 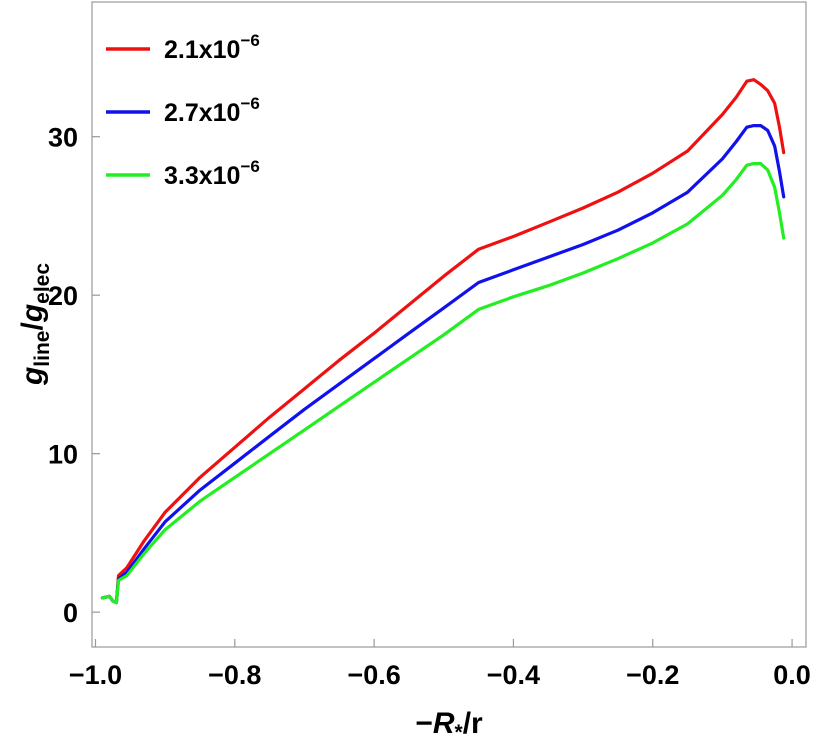 What do you see at coordinates (652, 675) in the screenshot?
I see `x-tick-label: −0.2` at bounding box center [652, 675].